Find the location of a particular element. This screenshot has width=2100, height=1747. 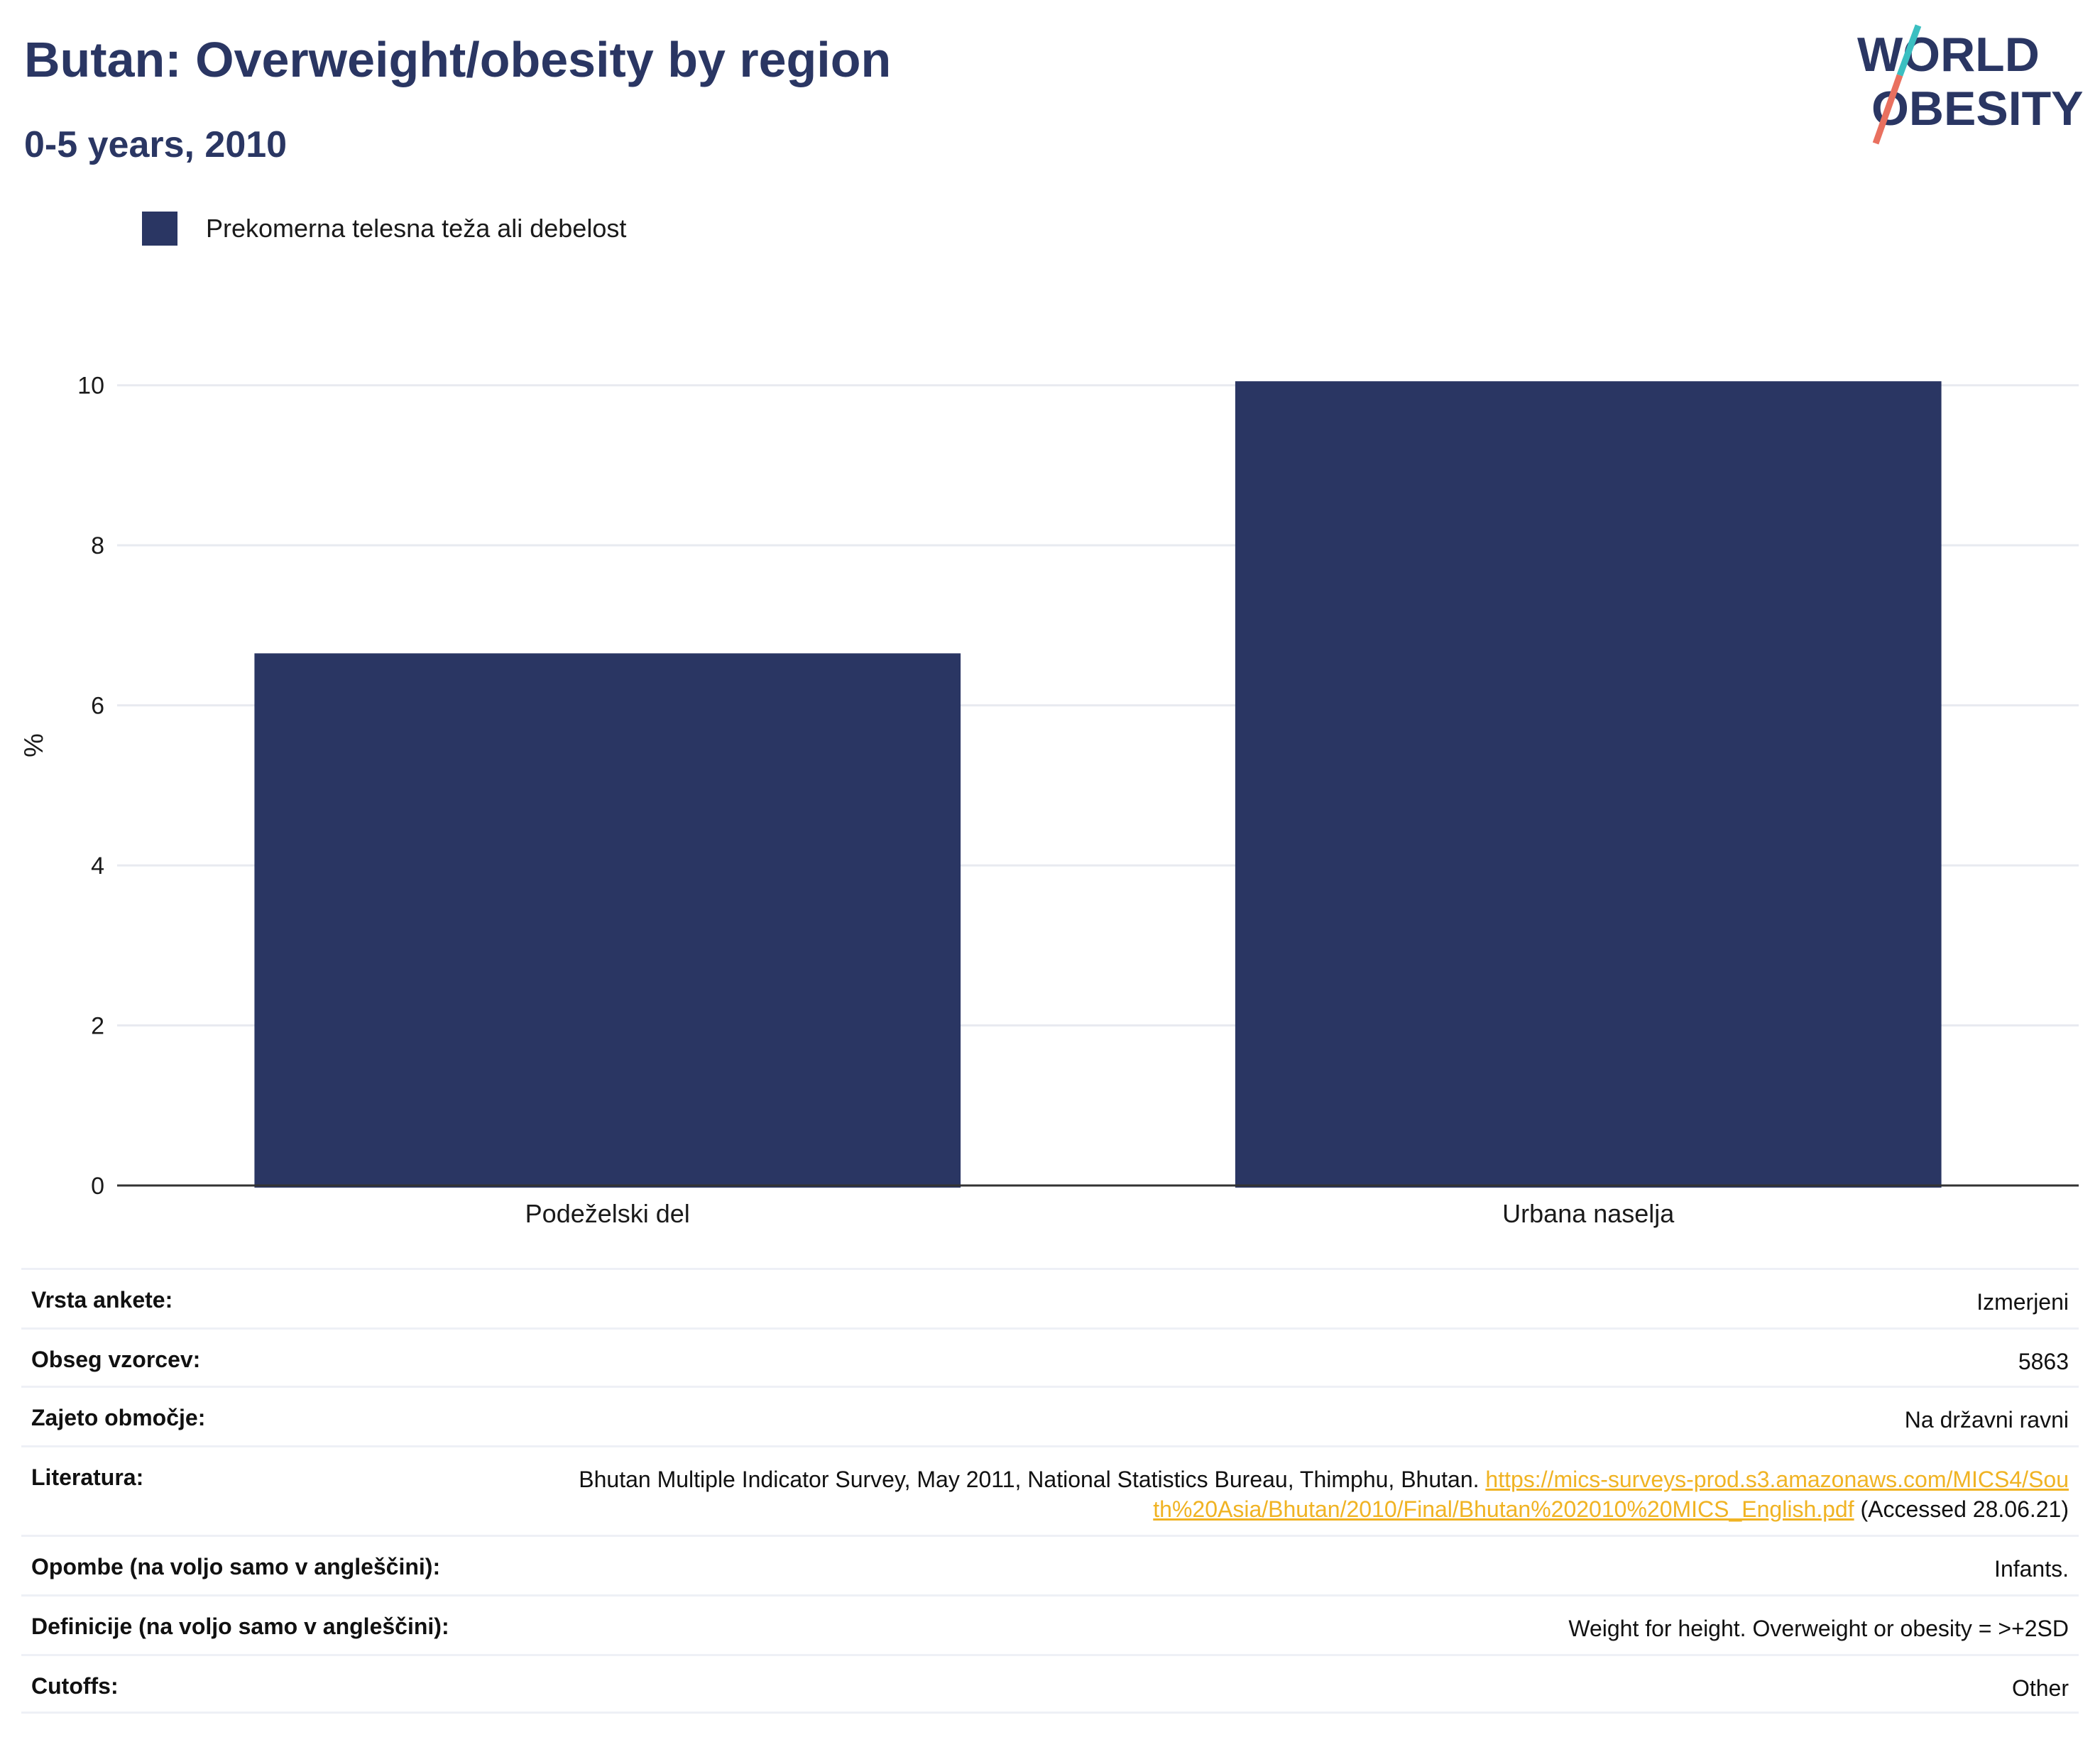

logo-line1: WORLD is located at coordinates (1948, 55).